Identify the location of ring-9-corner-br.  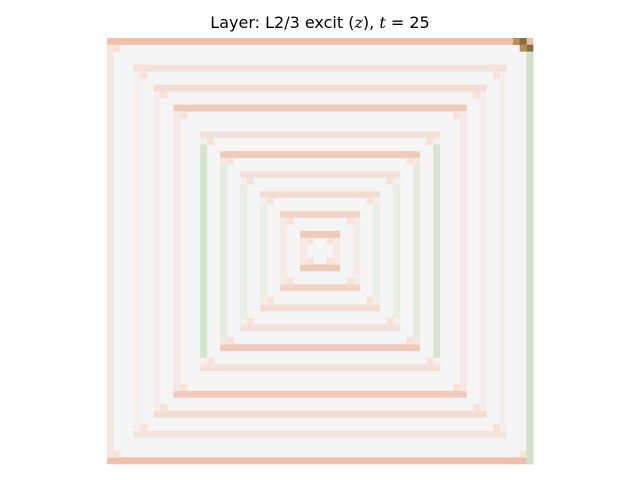
(330, 261).